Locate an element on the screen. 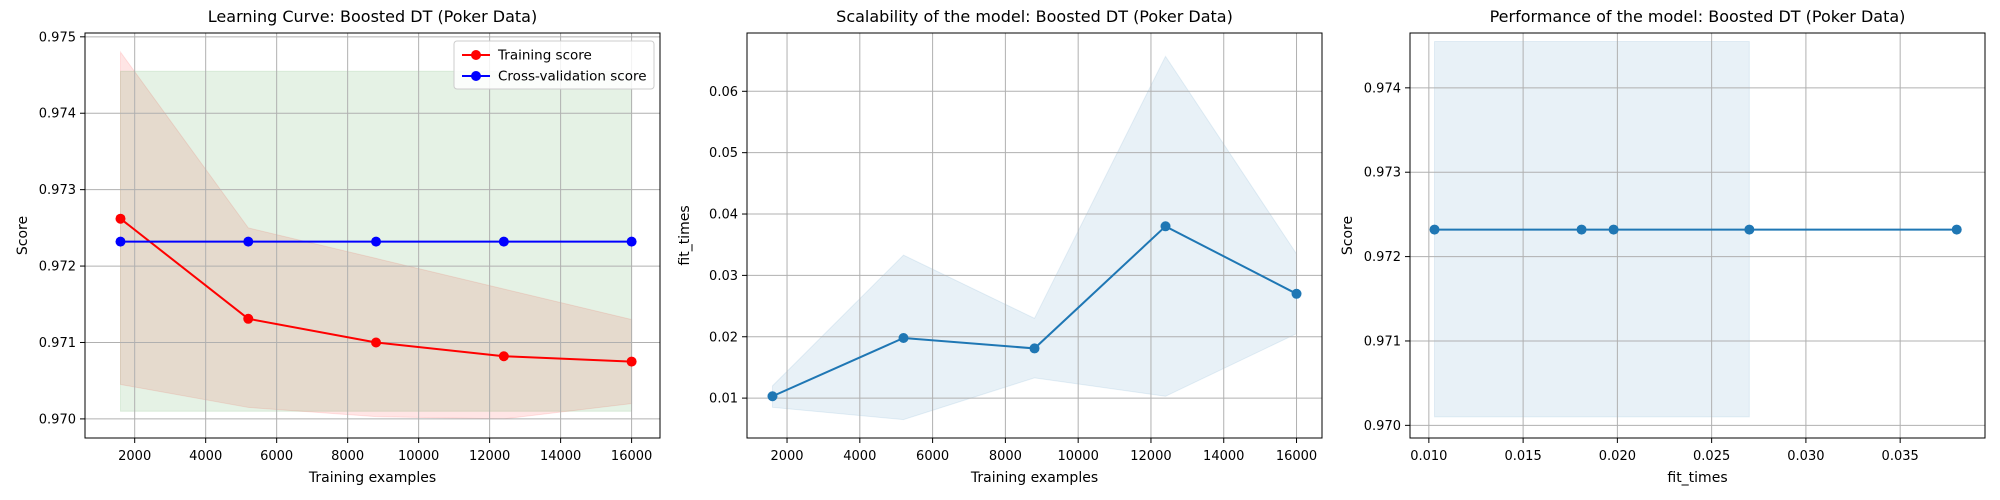  legend-label: Cross-validation score is located at coordinates (572, 77).